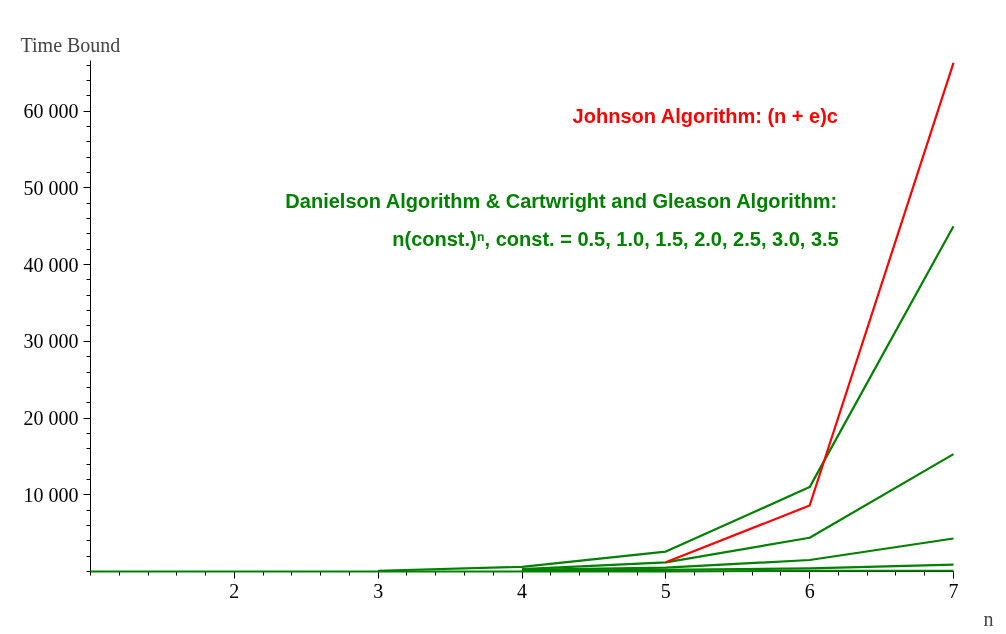  What do you see at coordinates (522, 590) in the screenshot?
I see `x-tick-label: 4` at bounding box center [522, 590].